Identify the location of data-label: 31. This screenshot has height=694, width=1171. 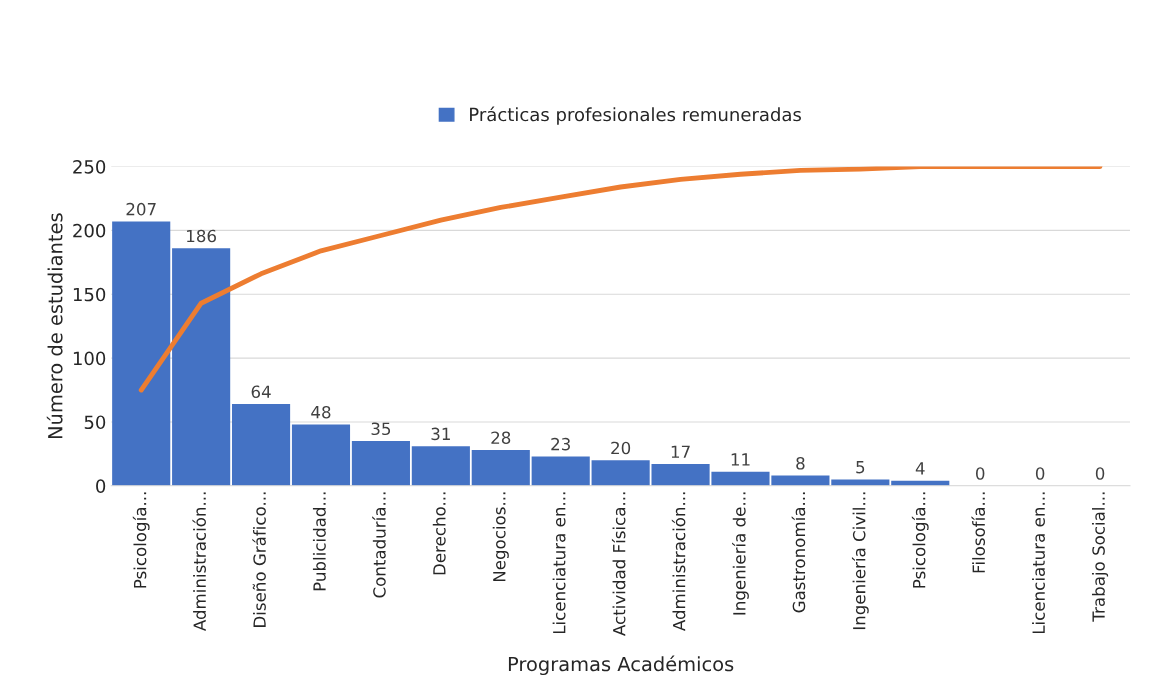
(440, 434).